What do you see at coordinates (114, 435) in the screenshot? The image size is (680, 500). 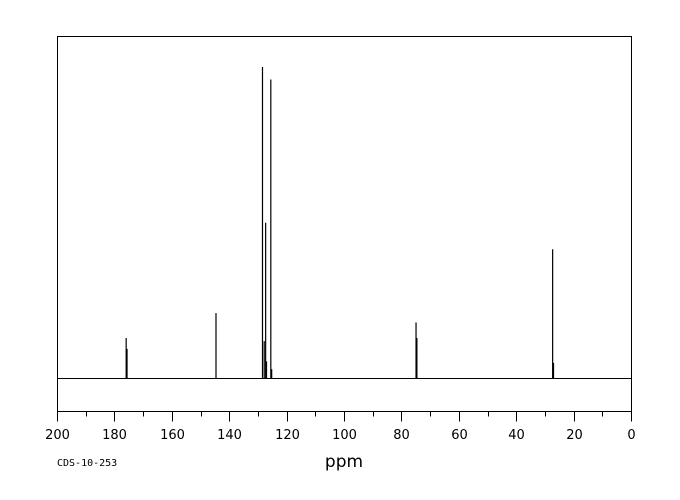 I see `x-tick-label: 180` at bounding box center [114, 435].